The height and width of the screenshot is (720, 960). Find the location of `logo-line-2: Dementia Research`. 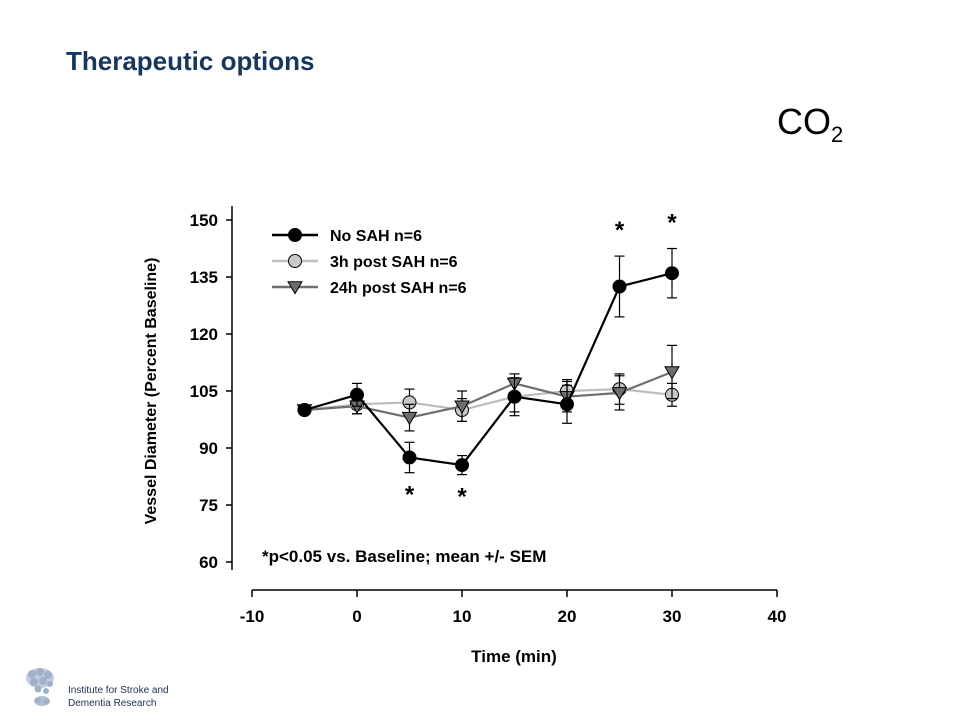

logo-line-2: Dementia Research is located at coordinates (112, 703).